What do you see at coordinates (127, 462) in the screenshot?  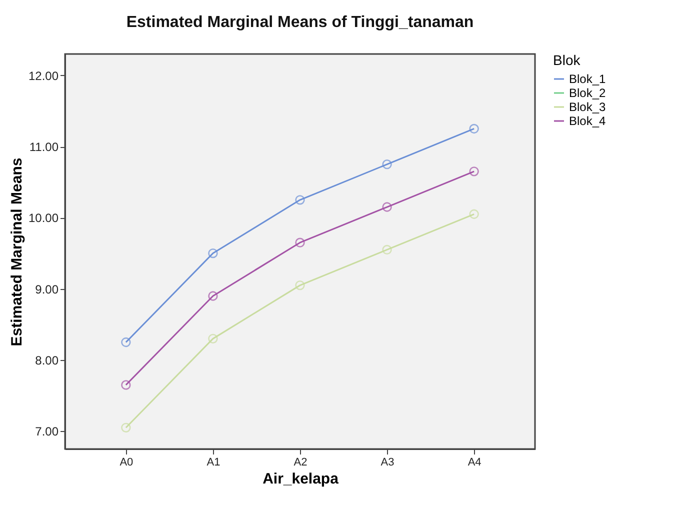 I see `x-tick-label: A0` at bounding box center [127, 462].